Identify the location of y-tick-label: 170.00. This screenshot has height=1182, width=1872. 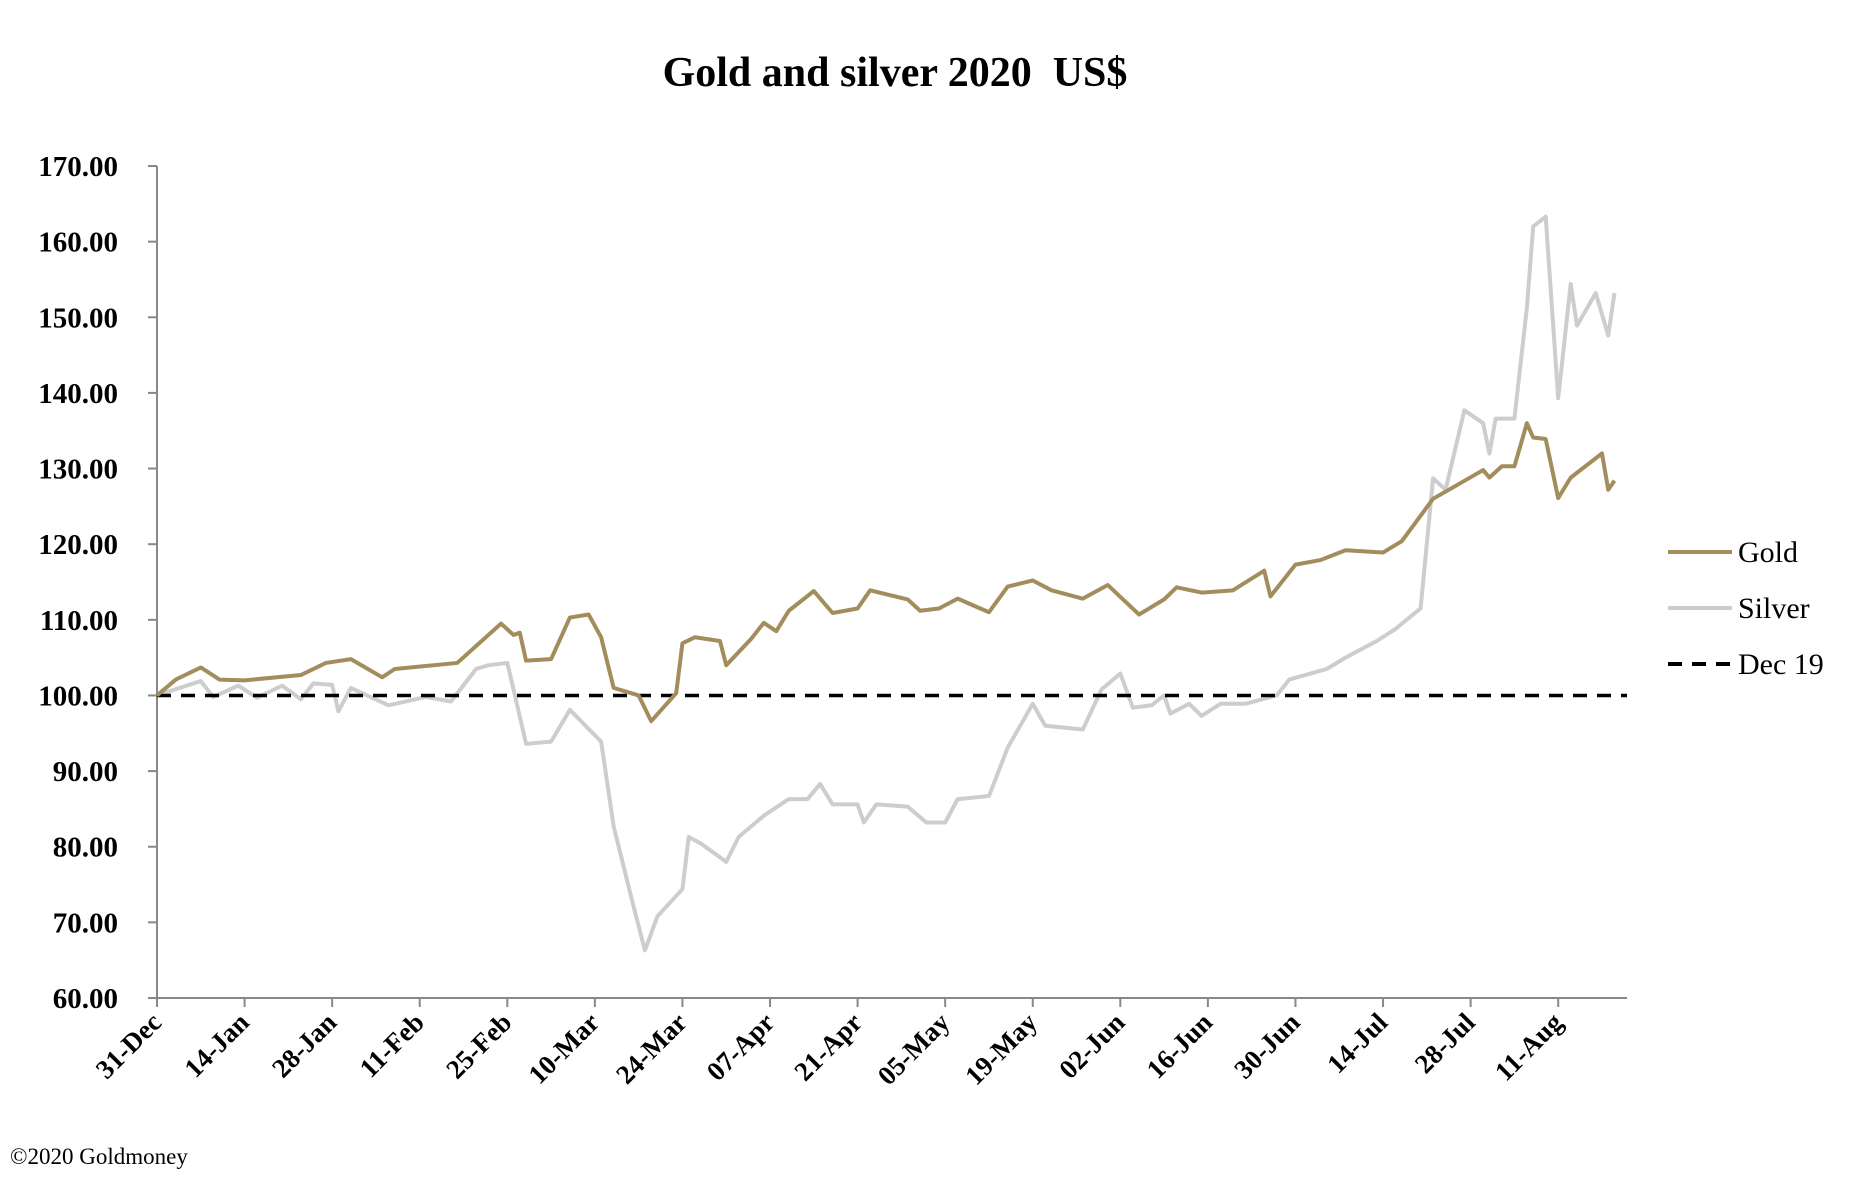
(78, 167).